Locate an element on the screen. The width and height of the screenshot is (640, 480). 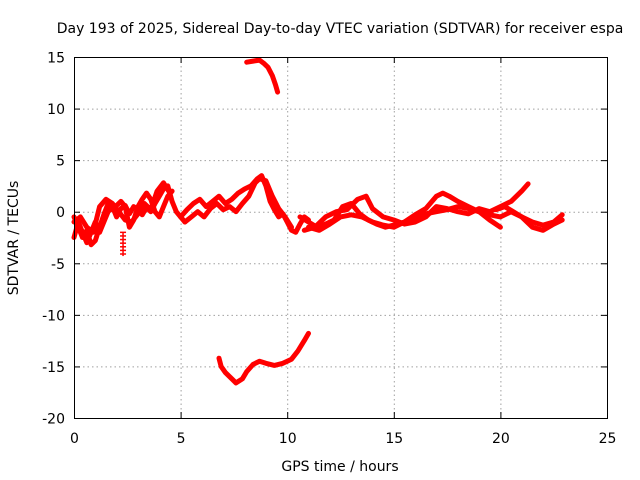
series-early-cluster-b is located at coordinates (123, 218).